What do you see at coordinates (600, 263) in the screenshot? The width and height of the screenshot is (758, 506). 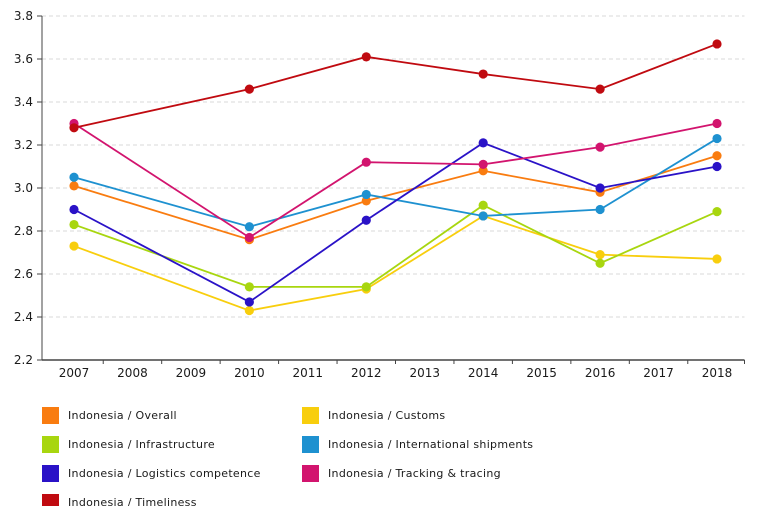 I see `data-point-indonesia-infrastructure-2016` at bounding box center [600, 263].